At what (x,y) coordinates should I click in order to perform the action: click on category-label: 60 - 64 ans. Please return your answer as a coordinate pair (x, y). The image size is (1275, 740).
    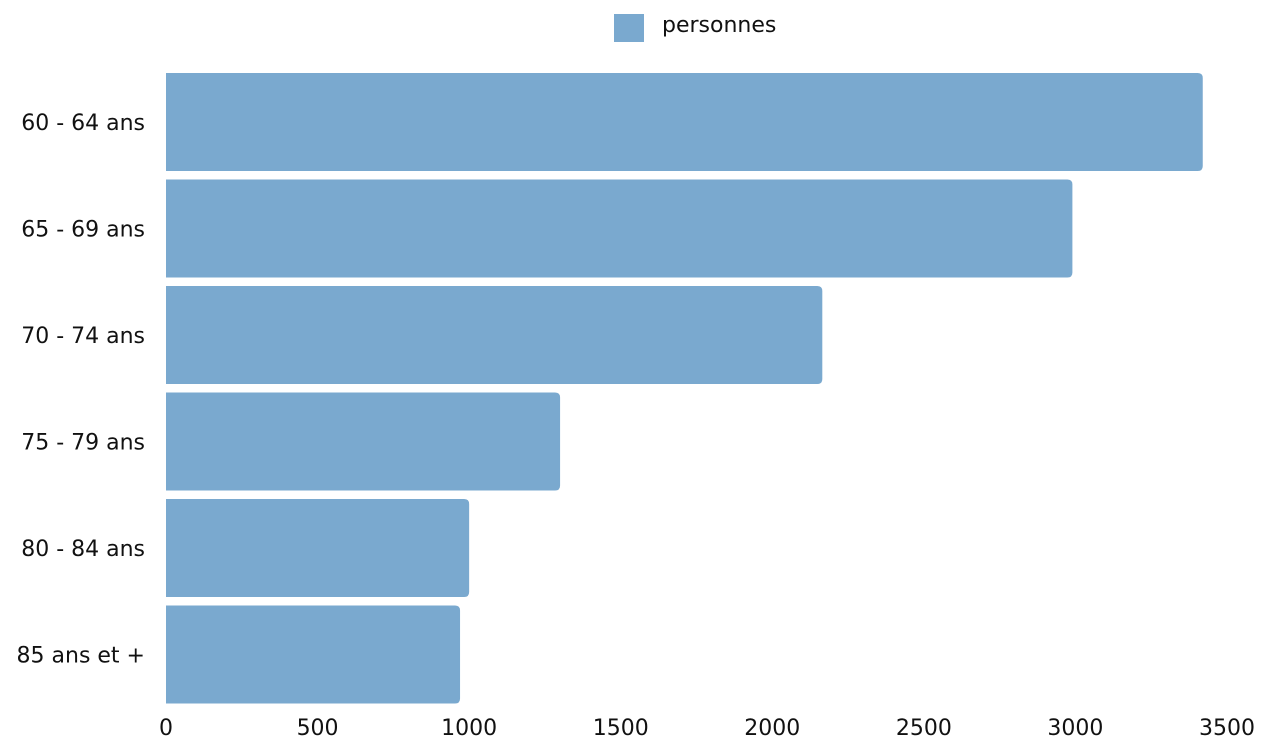
    Looking at the image, I should click on (83, 123).